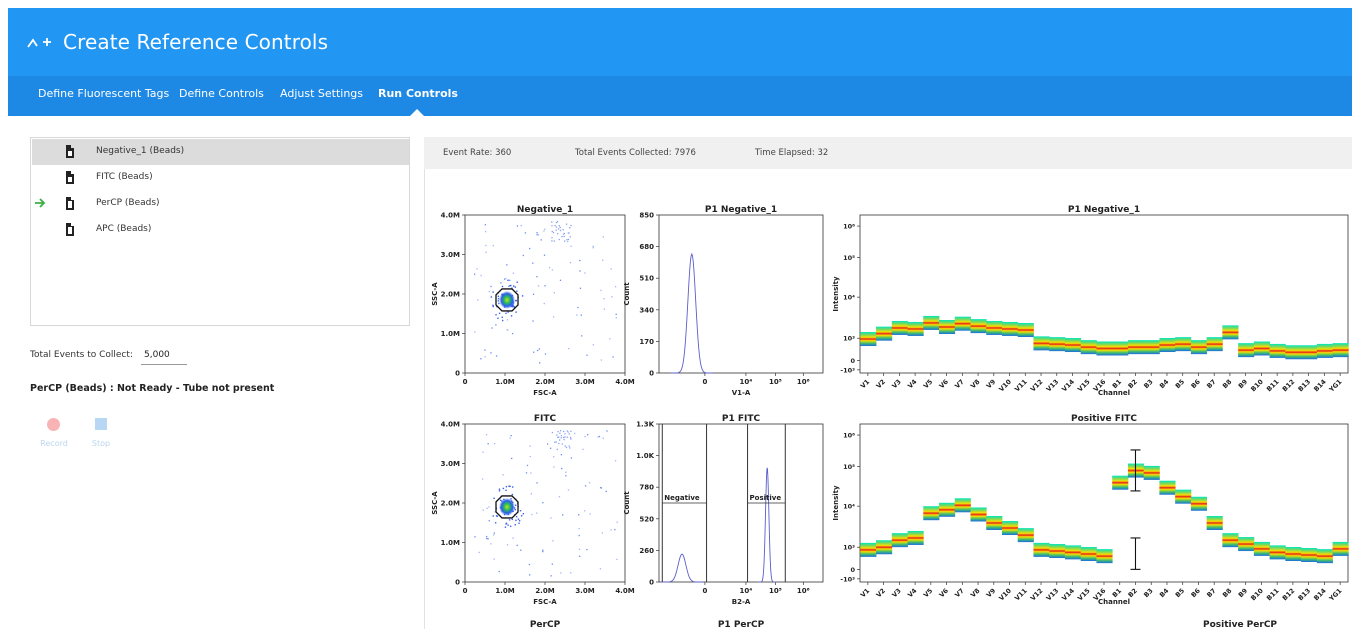  Describe the element at coordinates (959, 593) in the screenshot. I see `channel-label: V7` at that location.